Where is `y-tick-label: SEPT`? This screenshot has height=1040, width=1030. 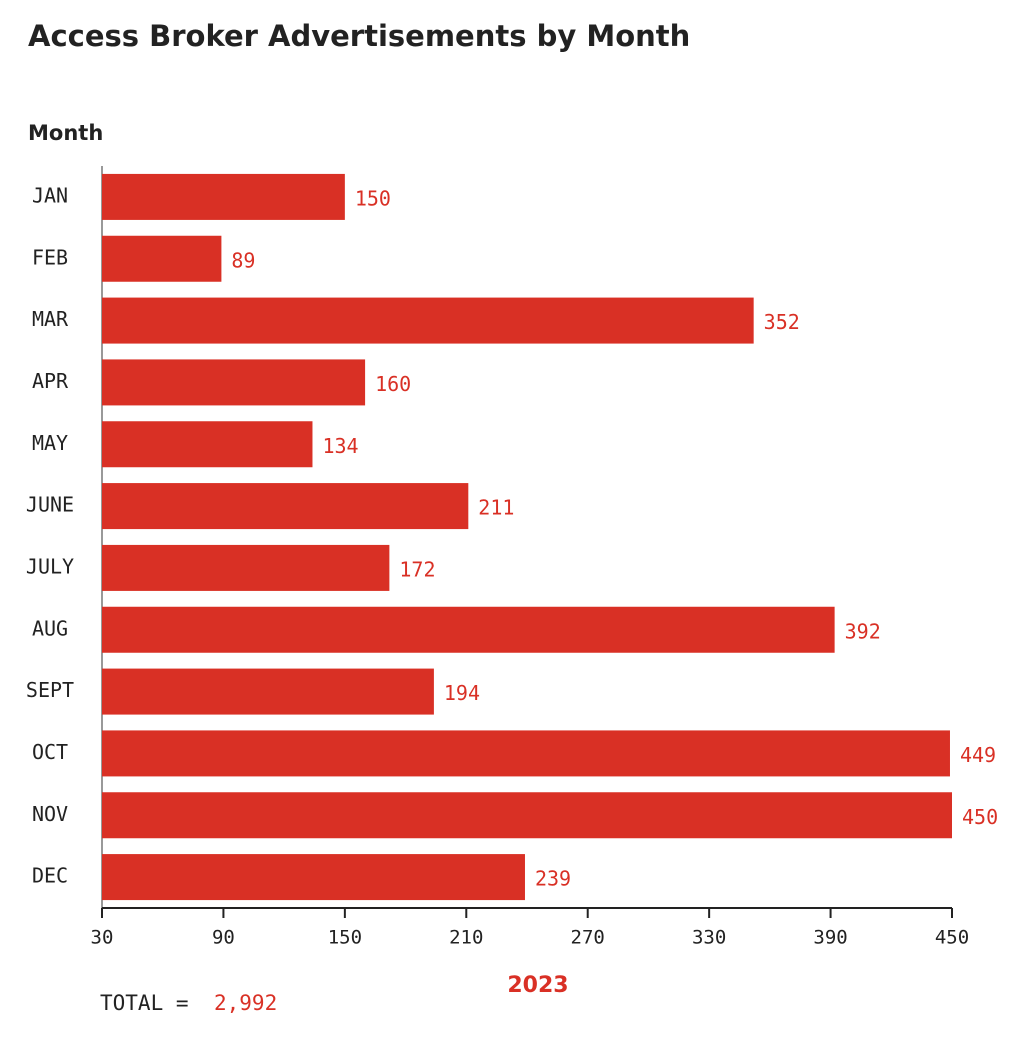 y-tick-label: SEPT is located at coordinates (50, 690).